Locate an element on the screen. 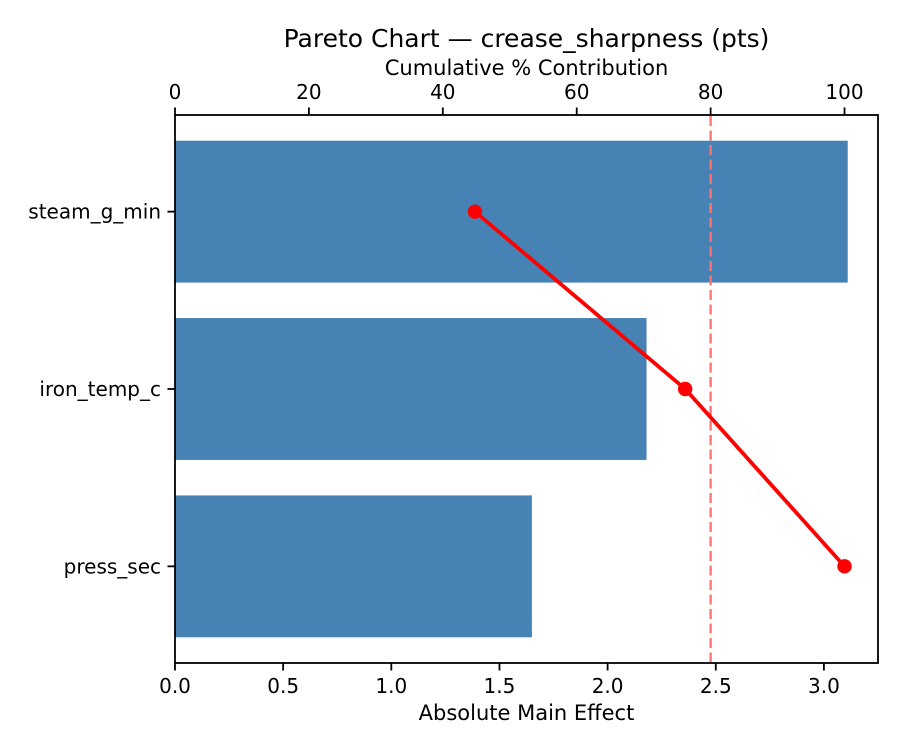 The width and height of the screenshot is (900, 750). cumulative-marker-press_sec is located at coordinates (844, 566).